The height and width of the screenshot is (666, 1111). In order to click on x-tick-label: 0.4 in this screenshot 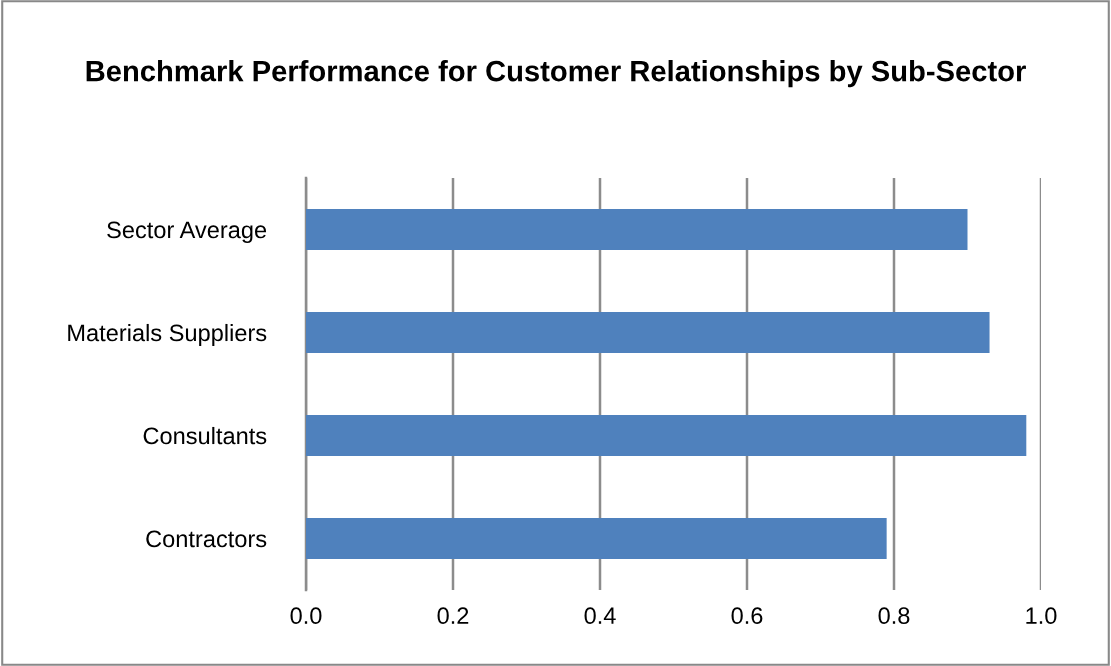, I will do `click(600, 616)`.